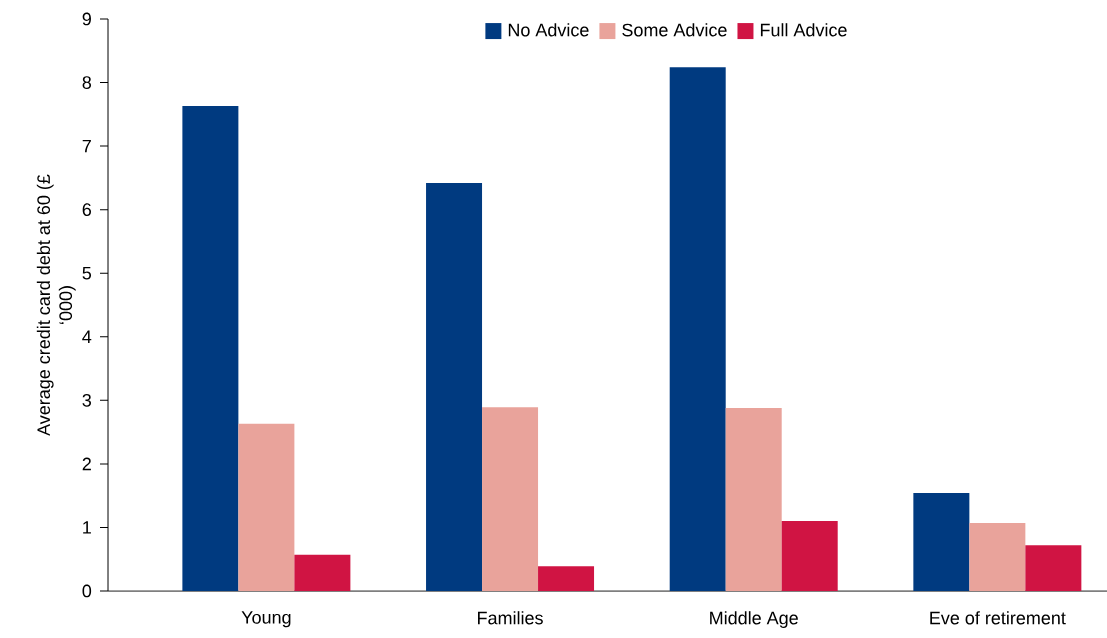 The height and width of the screenshot is (638, 1107). I want to click on x-tick-label: Families, so click(510, 618).